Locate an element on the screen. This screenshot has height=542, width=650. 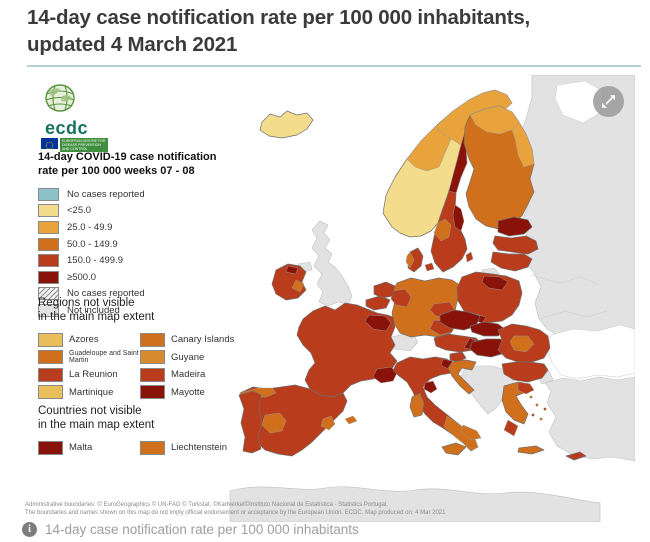
legend-item: Not included is located at coordinates (143, 310).